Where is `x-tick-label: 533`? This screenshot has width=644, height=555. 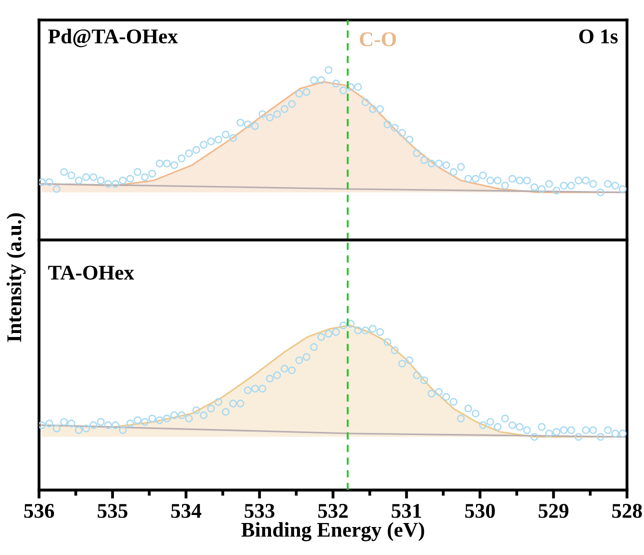
x-tick-label: 533 is located at coordinates (259, 511).